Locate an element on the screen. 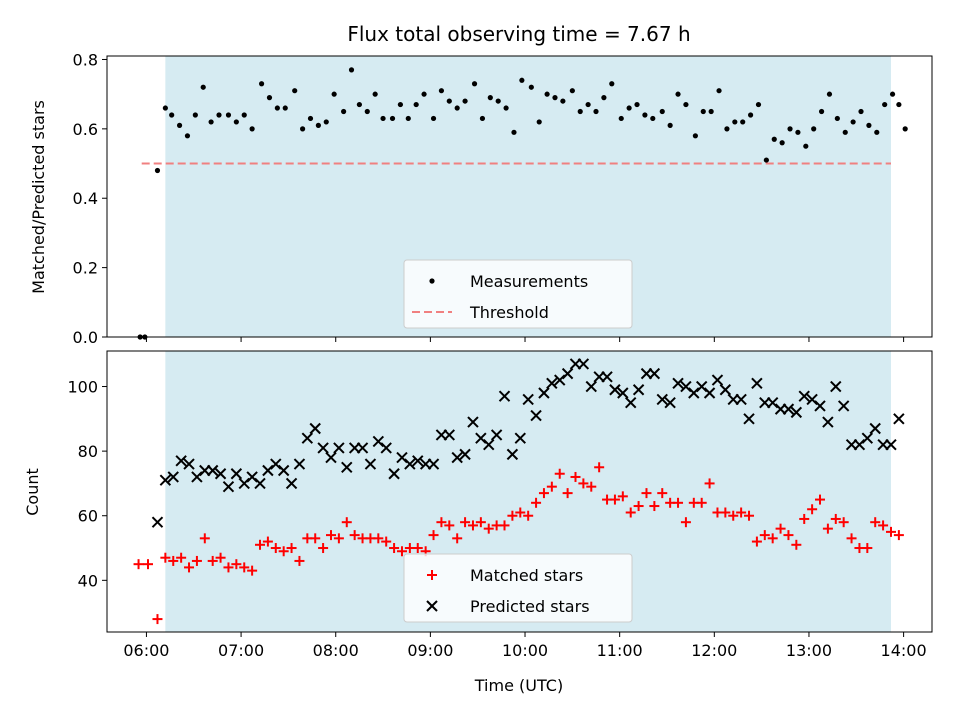 The width and height of the screenshot is (960, 720). legend-label: Predicted stars is located at coordinates (530, 606).